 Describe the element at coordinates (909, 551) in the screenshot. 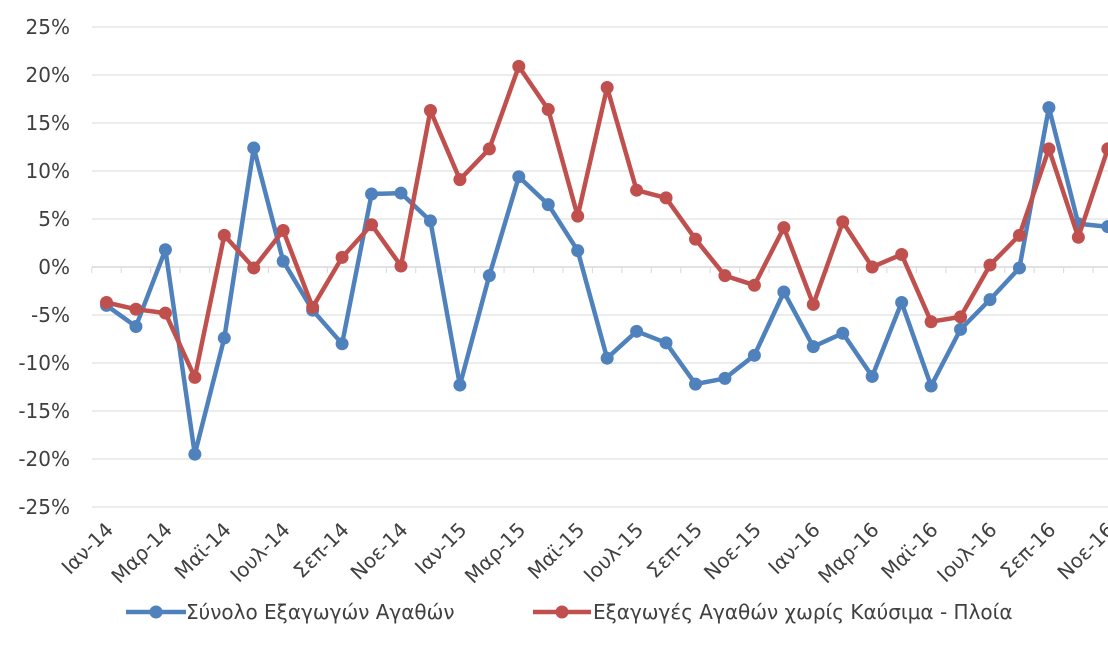

I see `x-tick-label: Μαϊ-16` at that location.